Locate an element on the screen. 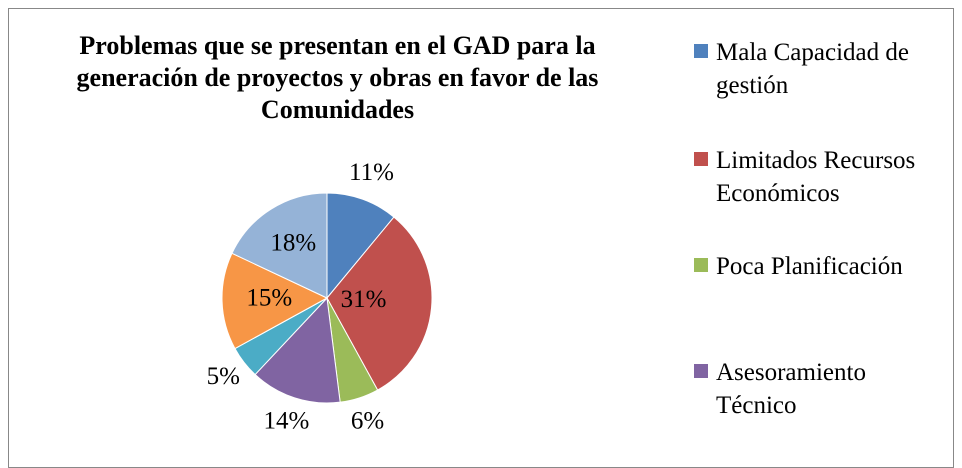  data-label: 15% is located at coordinates (269, 298).